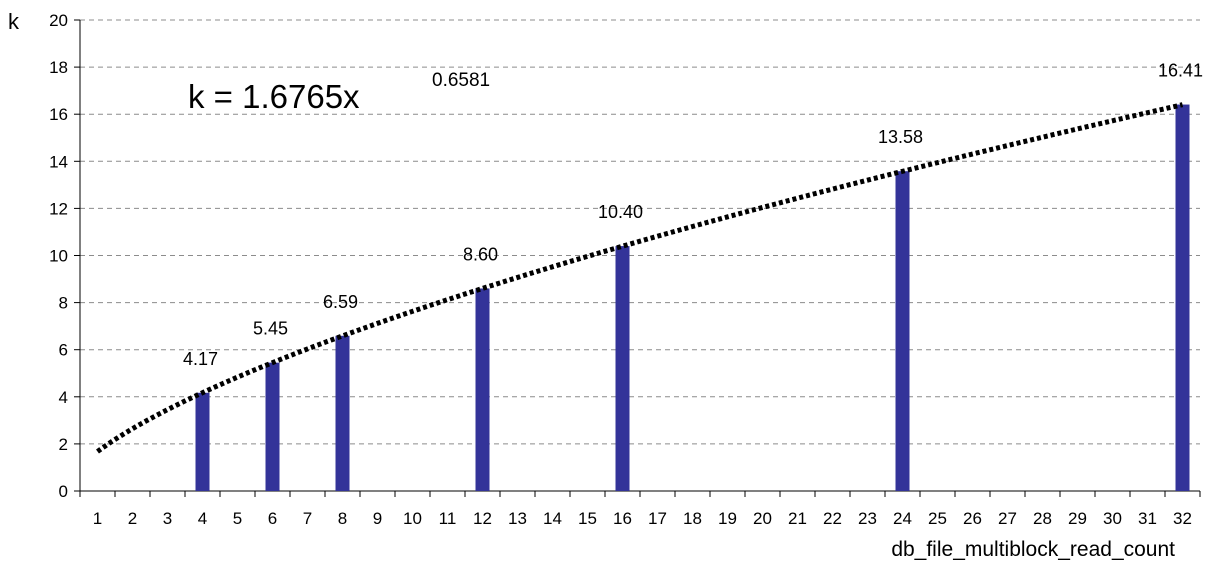 This screenshot has width=1221, height=567. What do you see at coordinates (202, 518) in the screenshot?
I see `x-tick-label: 4` at bounding box center [202, 518].